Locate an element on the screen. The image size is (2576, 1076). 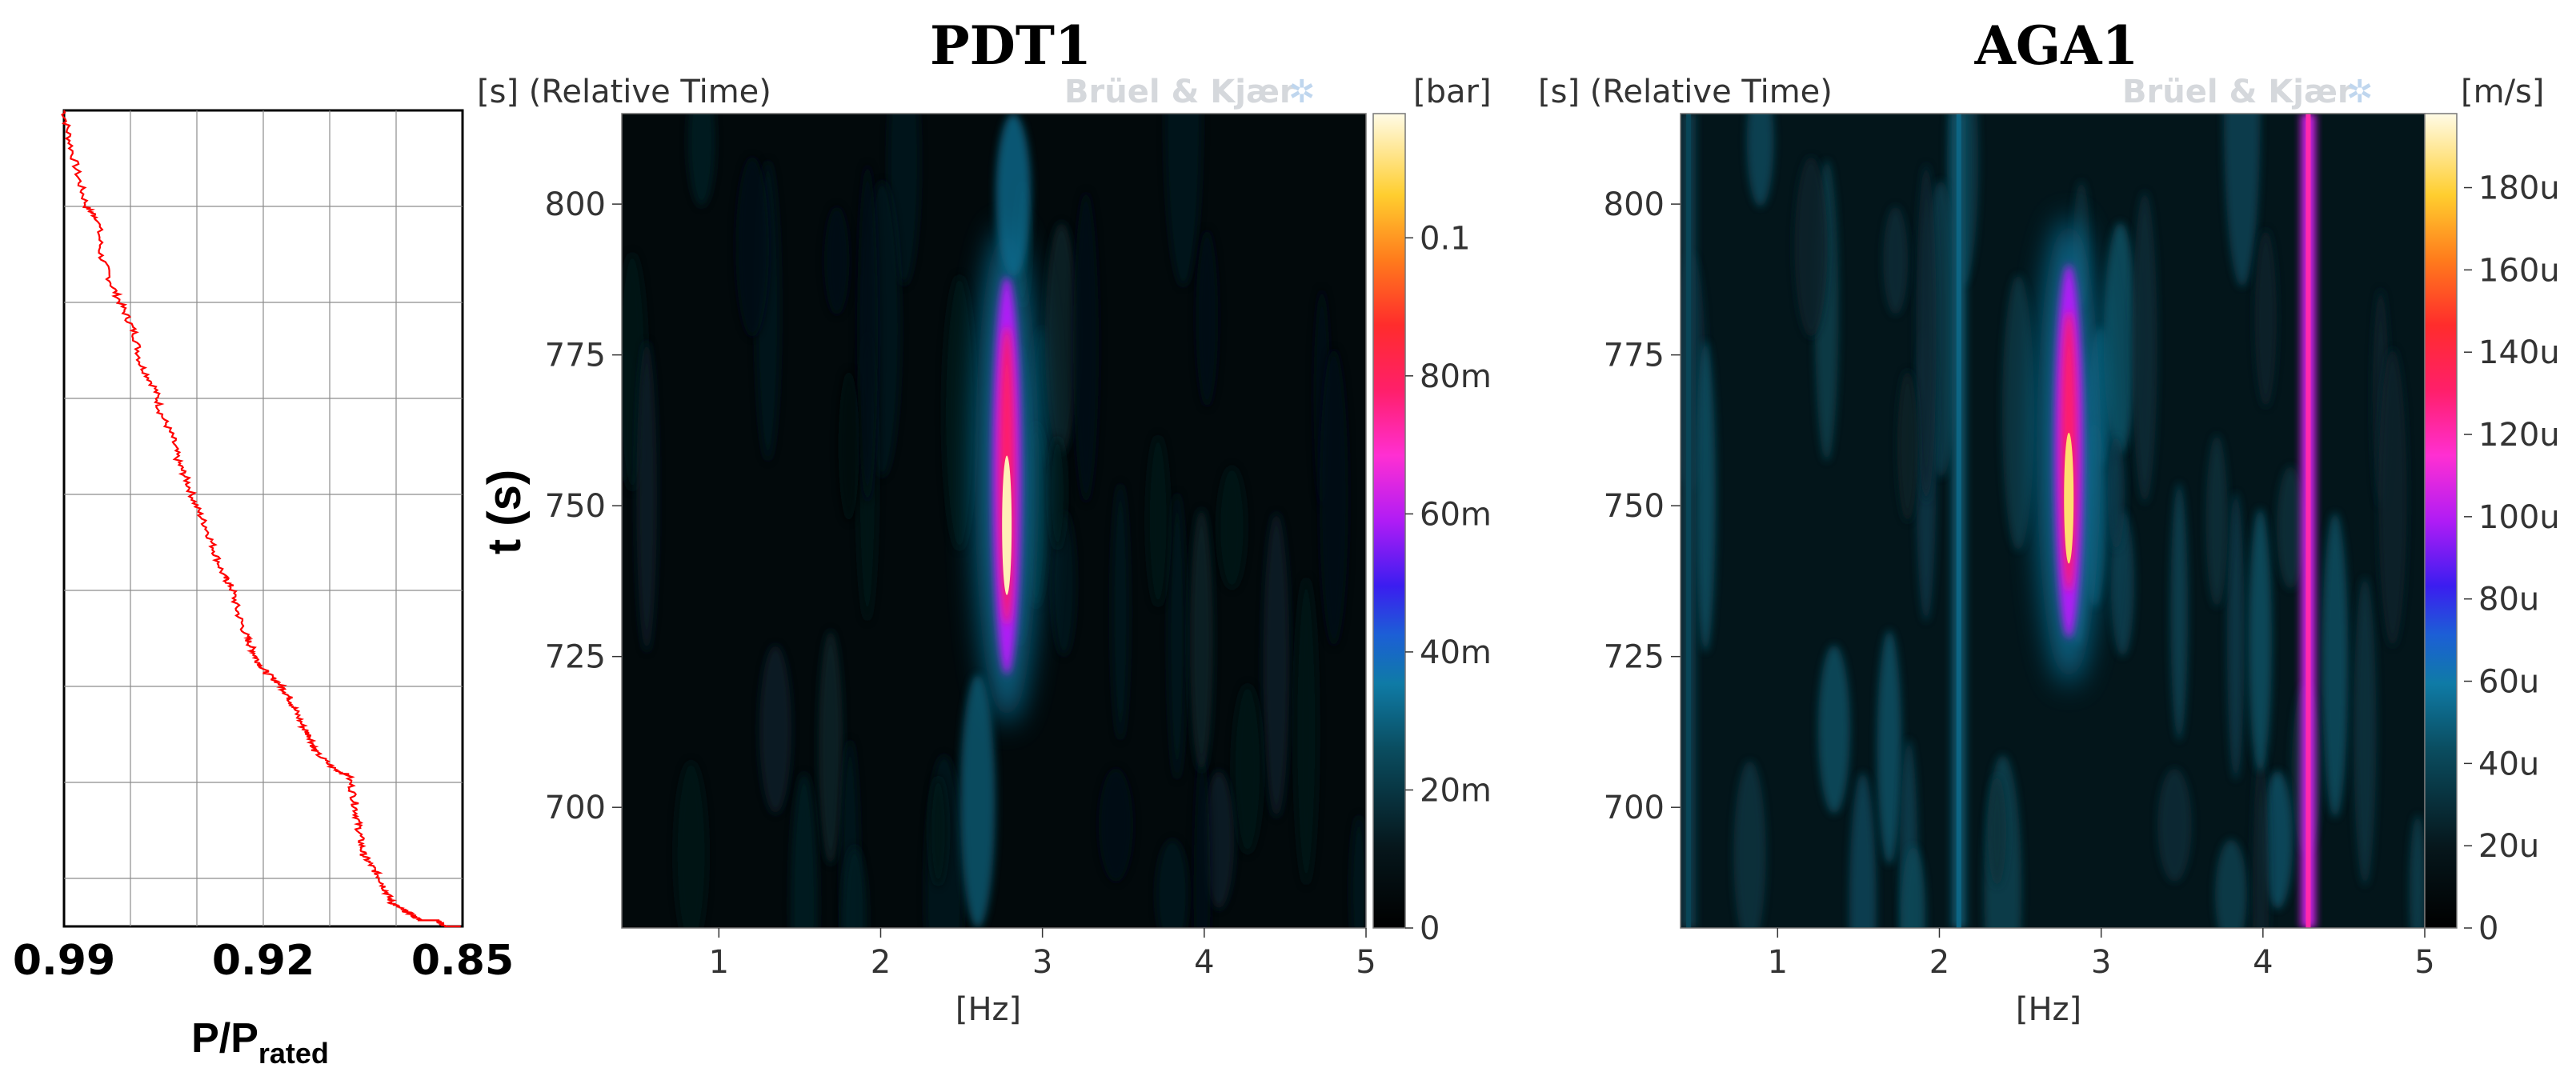
colorbar-tick-label: 140u is located at coordinates (2519, 352).